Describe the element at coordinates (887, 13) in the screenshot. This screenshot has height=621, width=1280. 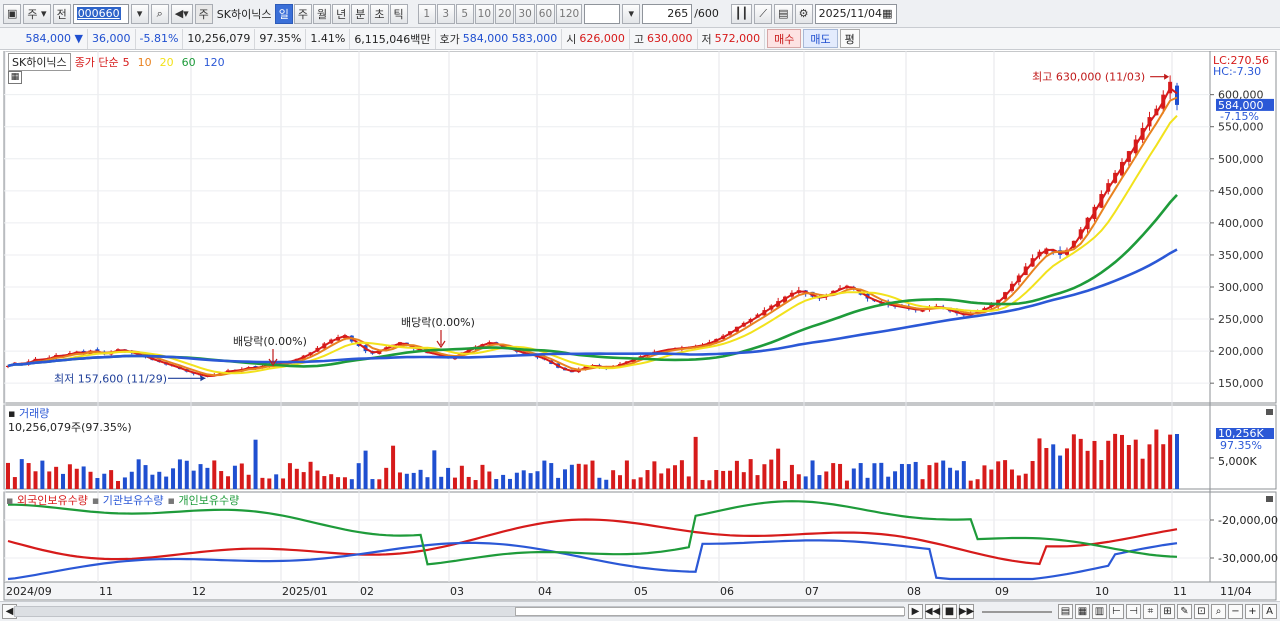
I see `calendar-icon: ▦` at that location.